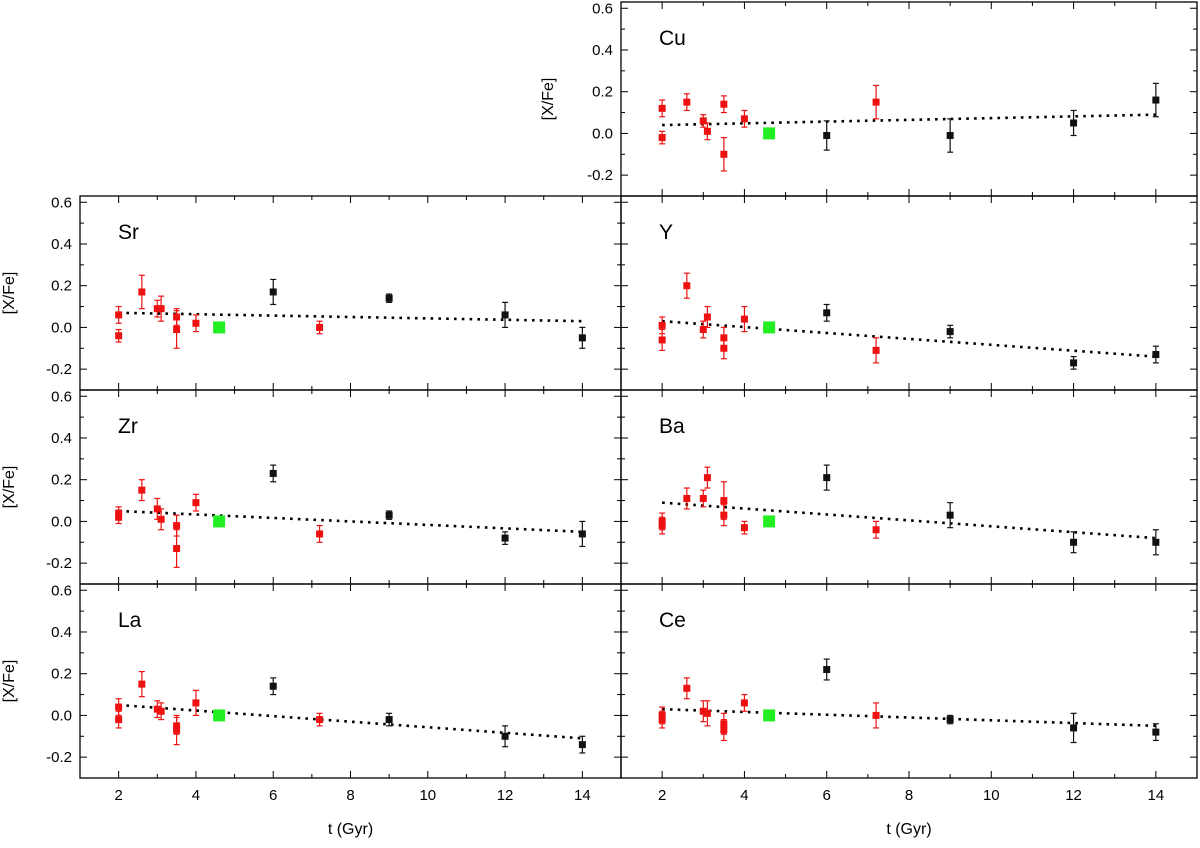 The height and width of the screenshot is (848, 1200). Describe the element at coordinates (505, 795) in the screenshot. I see `x-tick-label: 12` at that location.